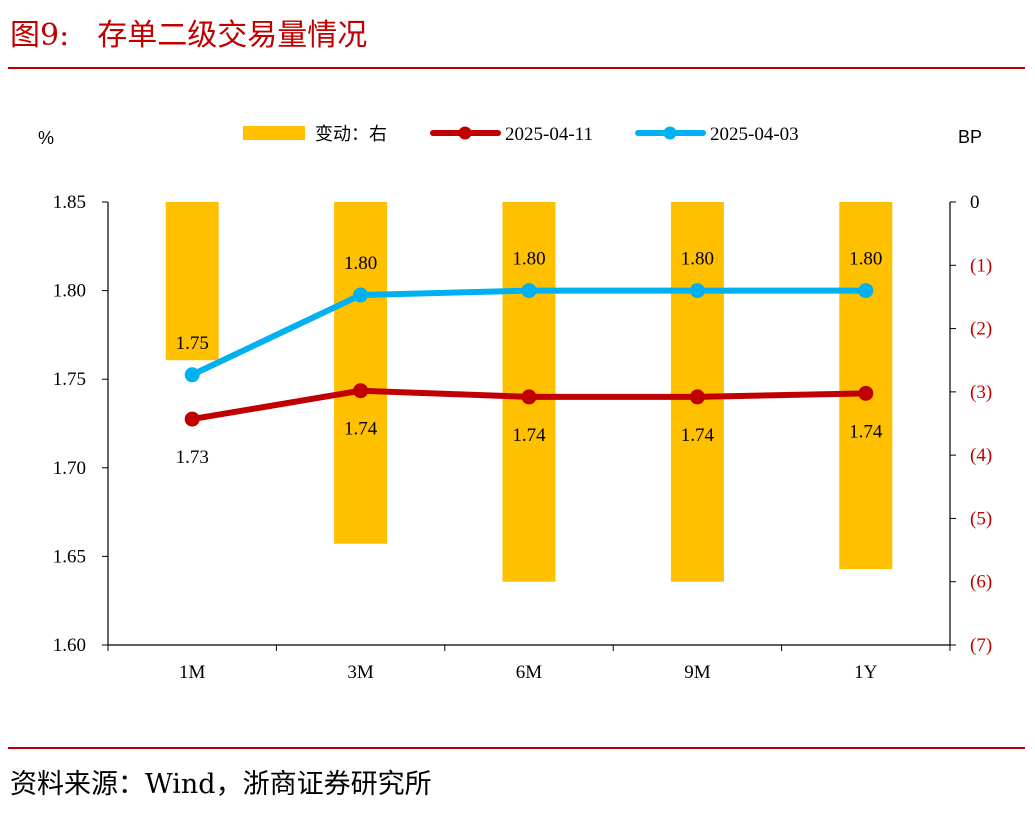 This screenshot has height=817, width=1035. I want to click on legend-label-0403: 2025-04-03, so click(754, 134).